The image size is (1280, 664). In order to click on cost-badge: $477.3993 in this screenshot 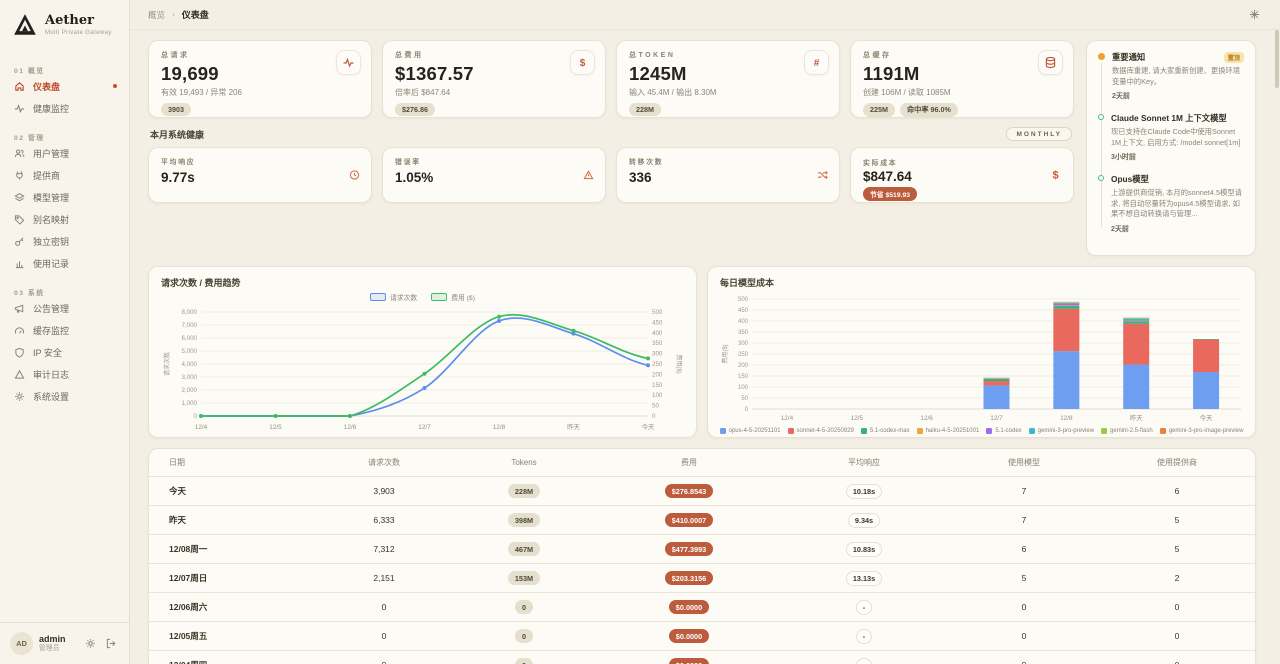, I will do `click(689, 549)`.